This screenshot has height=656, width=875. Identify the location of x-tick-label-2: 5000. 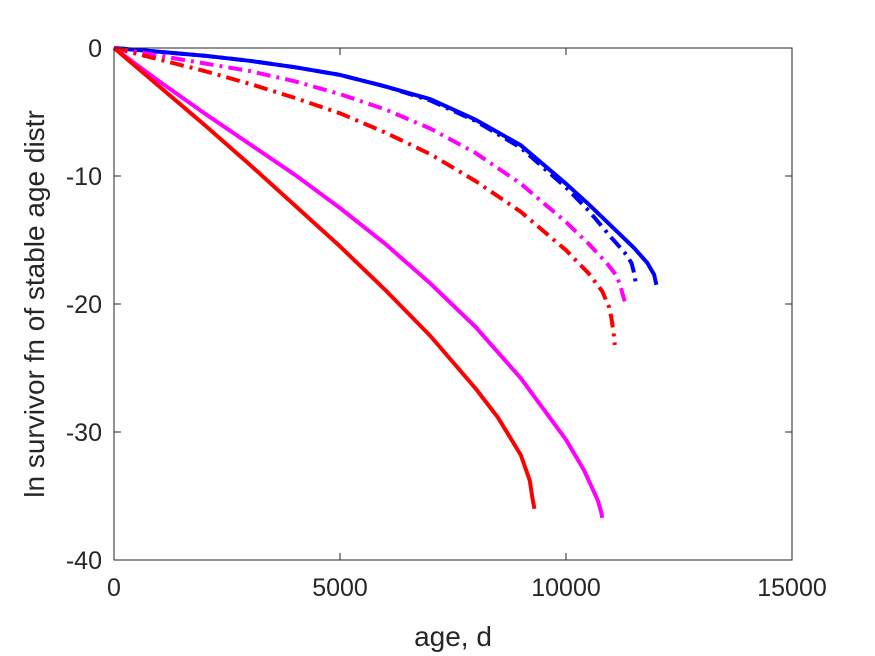
(340, 588).